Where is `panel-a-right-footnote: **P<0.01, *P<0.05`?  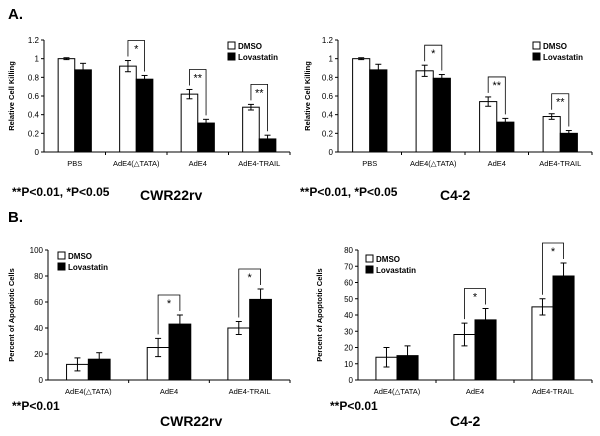 panel-a-right-footnote: **P<0.01, *P<0.05 is located at coordinates (349, 192).